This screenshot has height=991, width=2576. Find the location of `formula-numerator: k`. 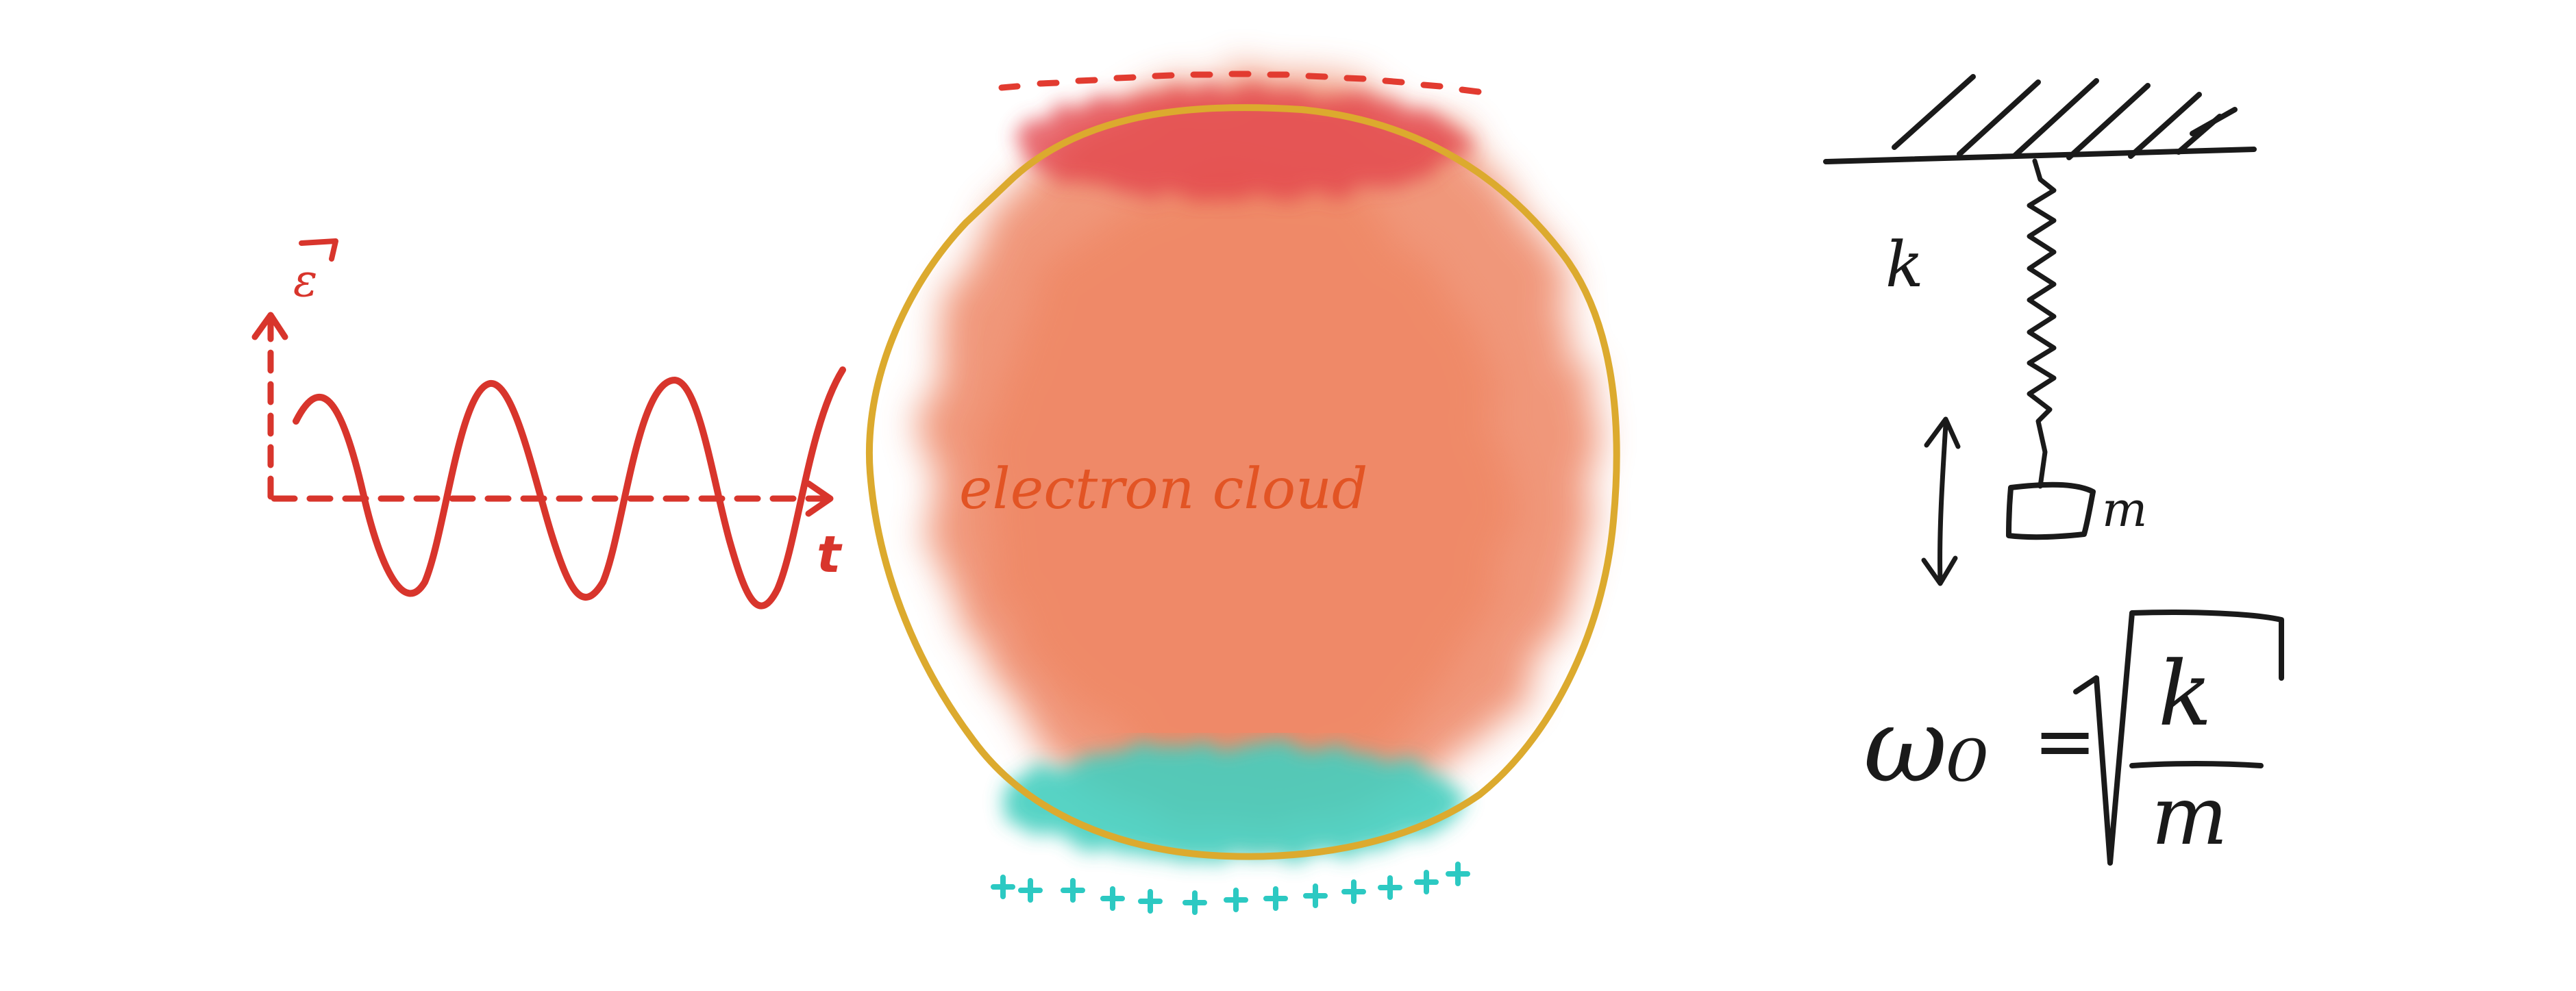

formula-numerator: k is located at coordinates (2185, 694).